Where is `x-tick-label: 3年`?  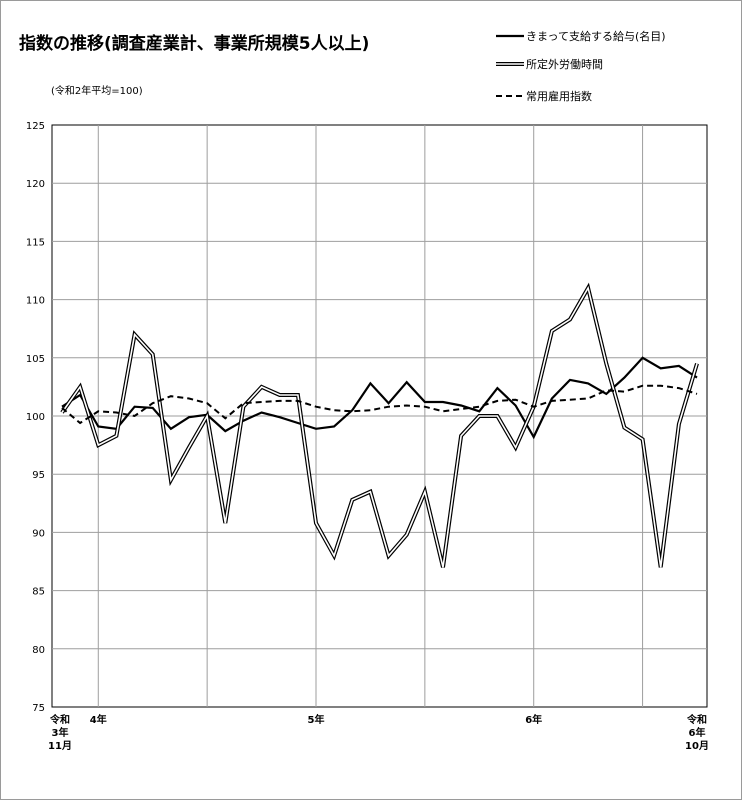 x-tick-label: 3年 is located at coordinates (60, 732).